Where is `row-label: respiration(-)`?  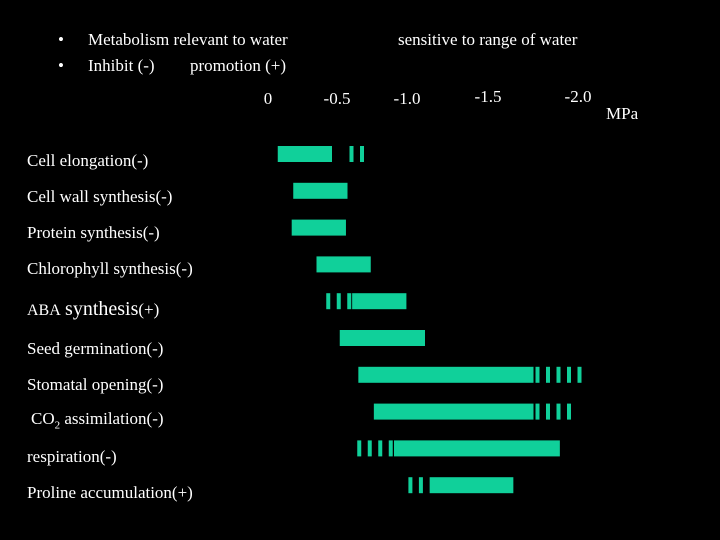
row-label: respiration(-) is located at coordinates (72, 456).